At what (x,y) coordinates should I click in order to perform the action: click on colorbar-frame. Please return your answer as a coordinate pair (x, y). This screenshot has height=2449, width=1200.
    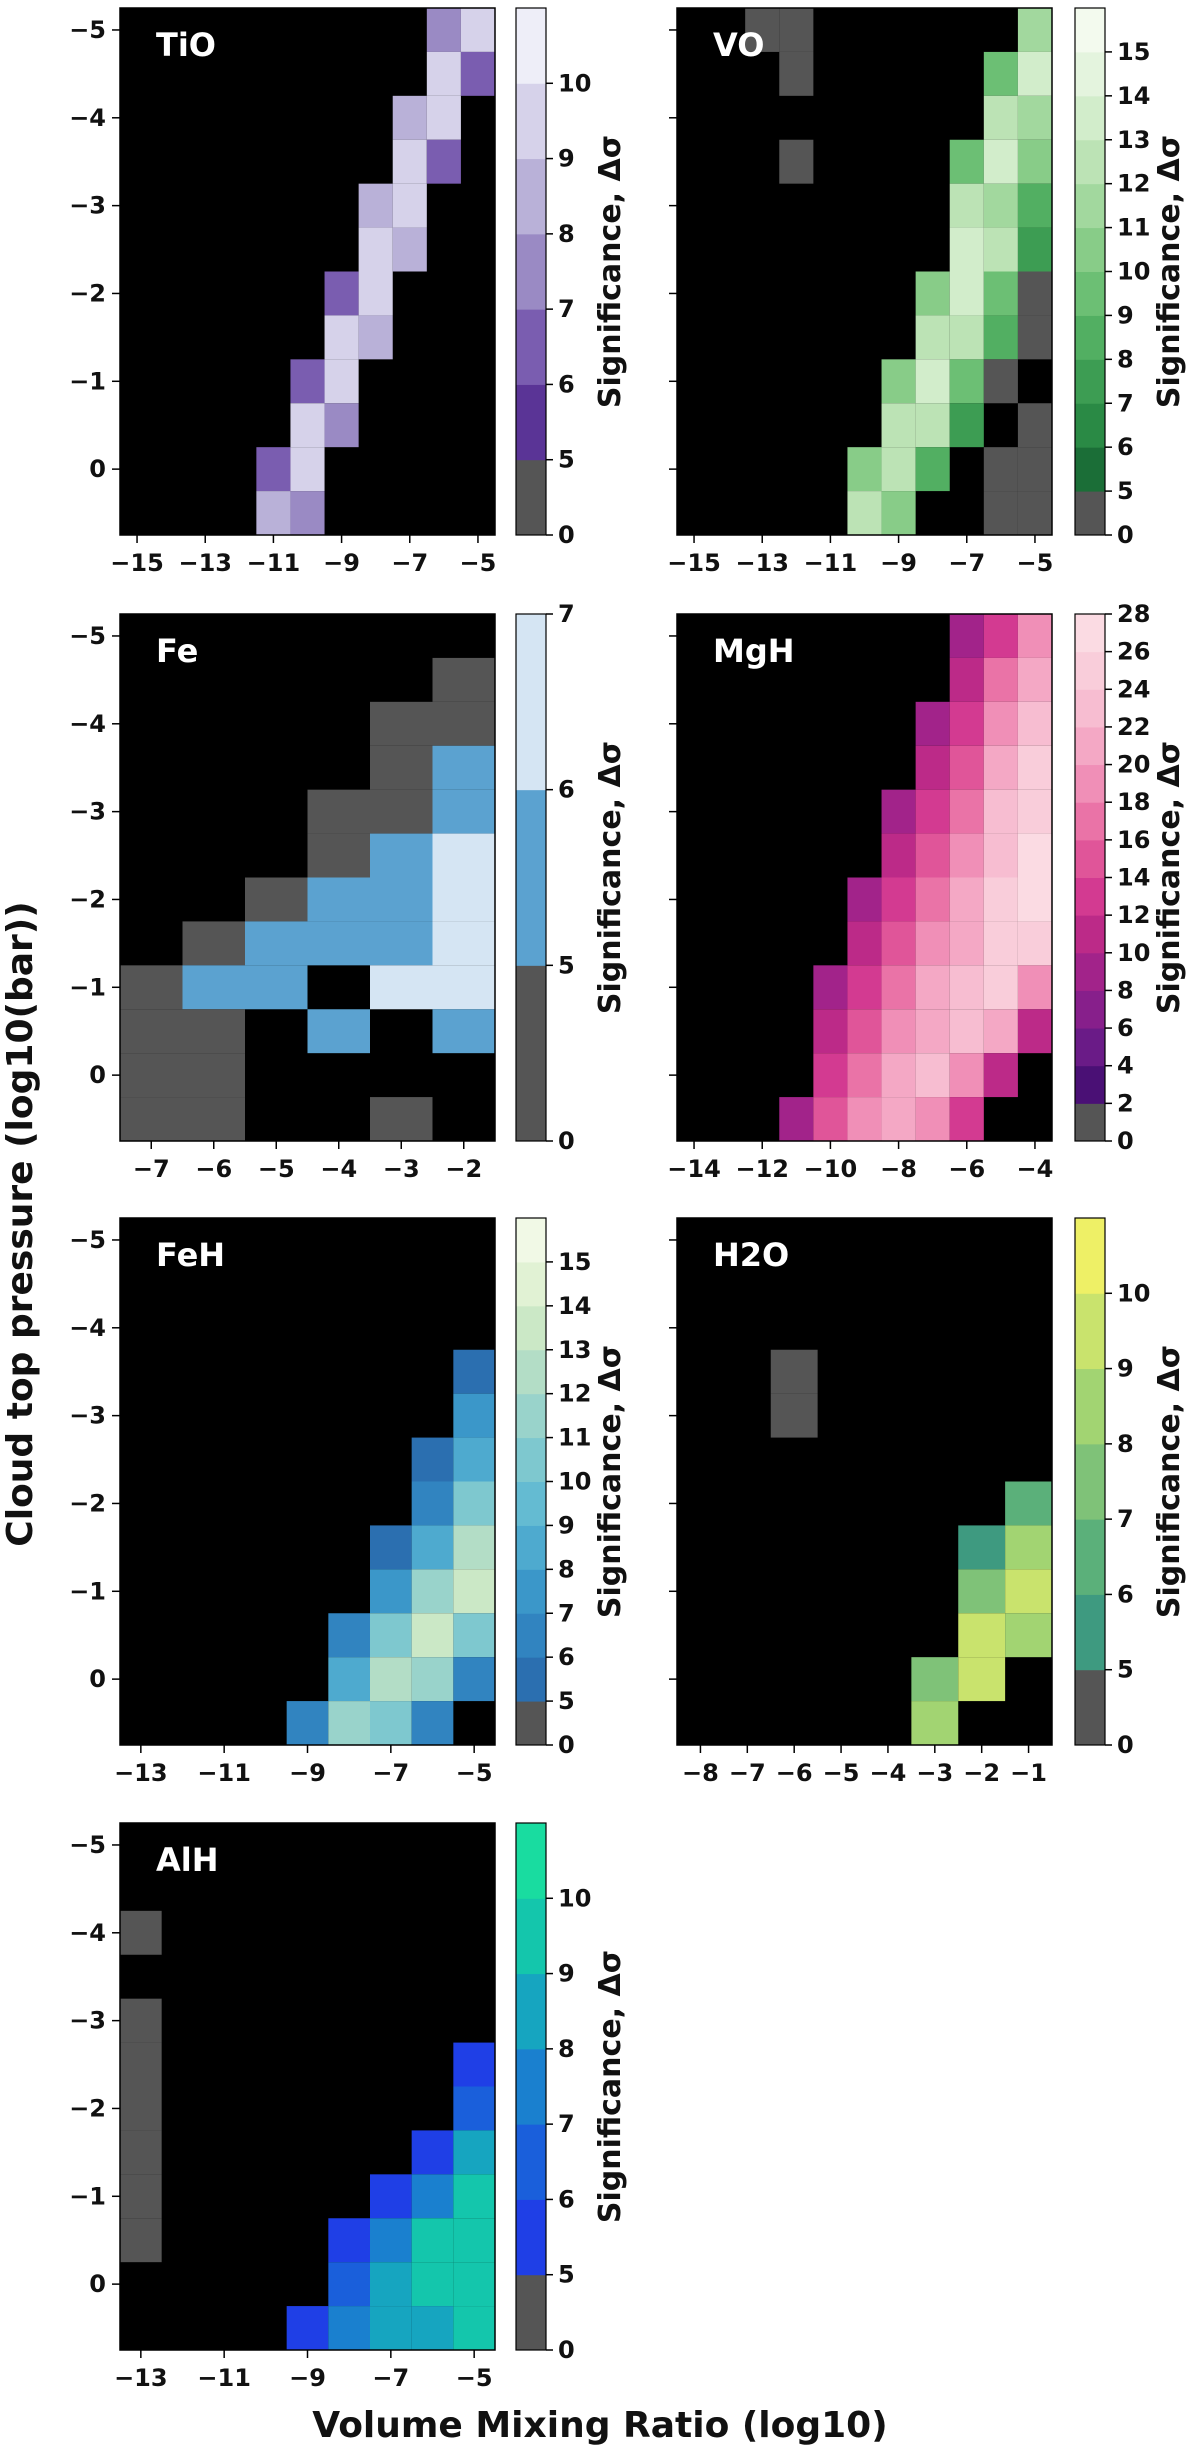
    Looking at the image, I should click on (531, 877).